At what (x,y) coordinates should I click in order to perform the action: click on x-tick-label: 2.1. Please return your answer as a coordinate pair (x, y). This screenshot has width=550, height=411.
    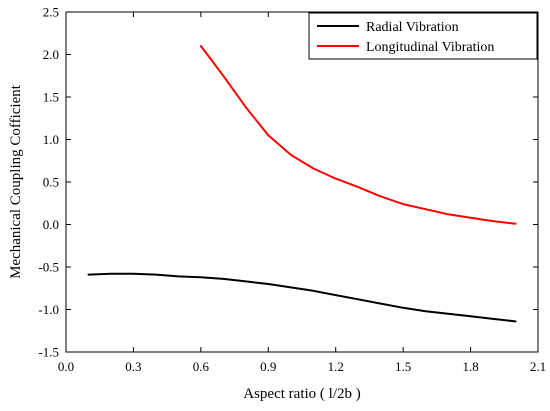
    Looking at the image, I should click on (538, 366).